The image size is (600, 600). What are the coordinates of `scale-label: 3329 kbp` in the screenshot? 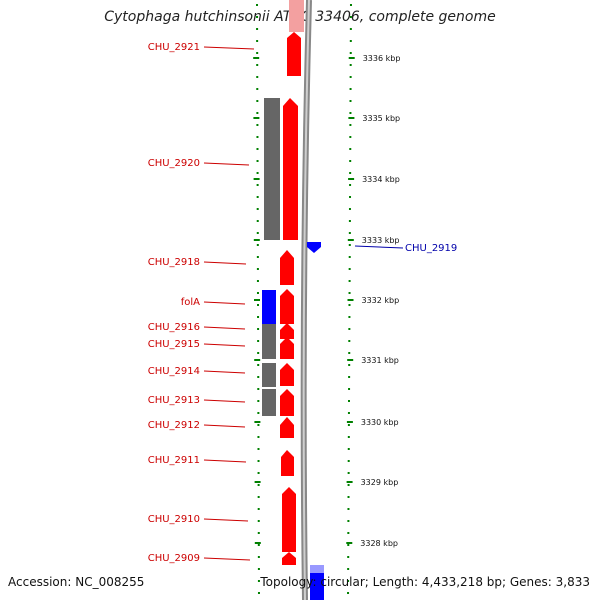 It's located at (380, 482).